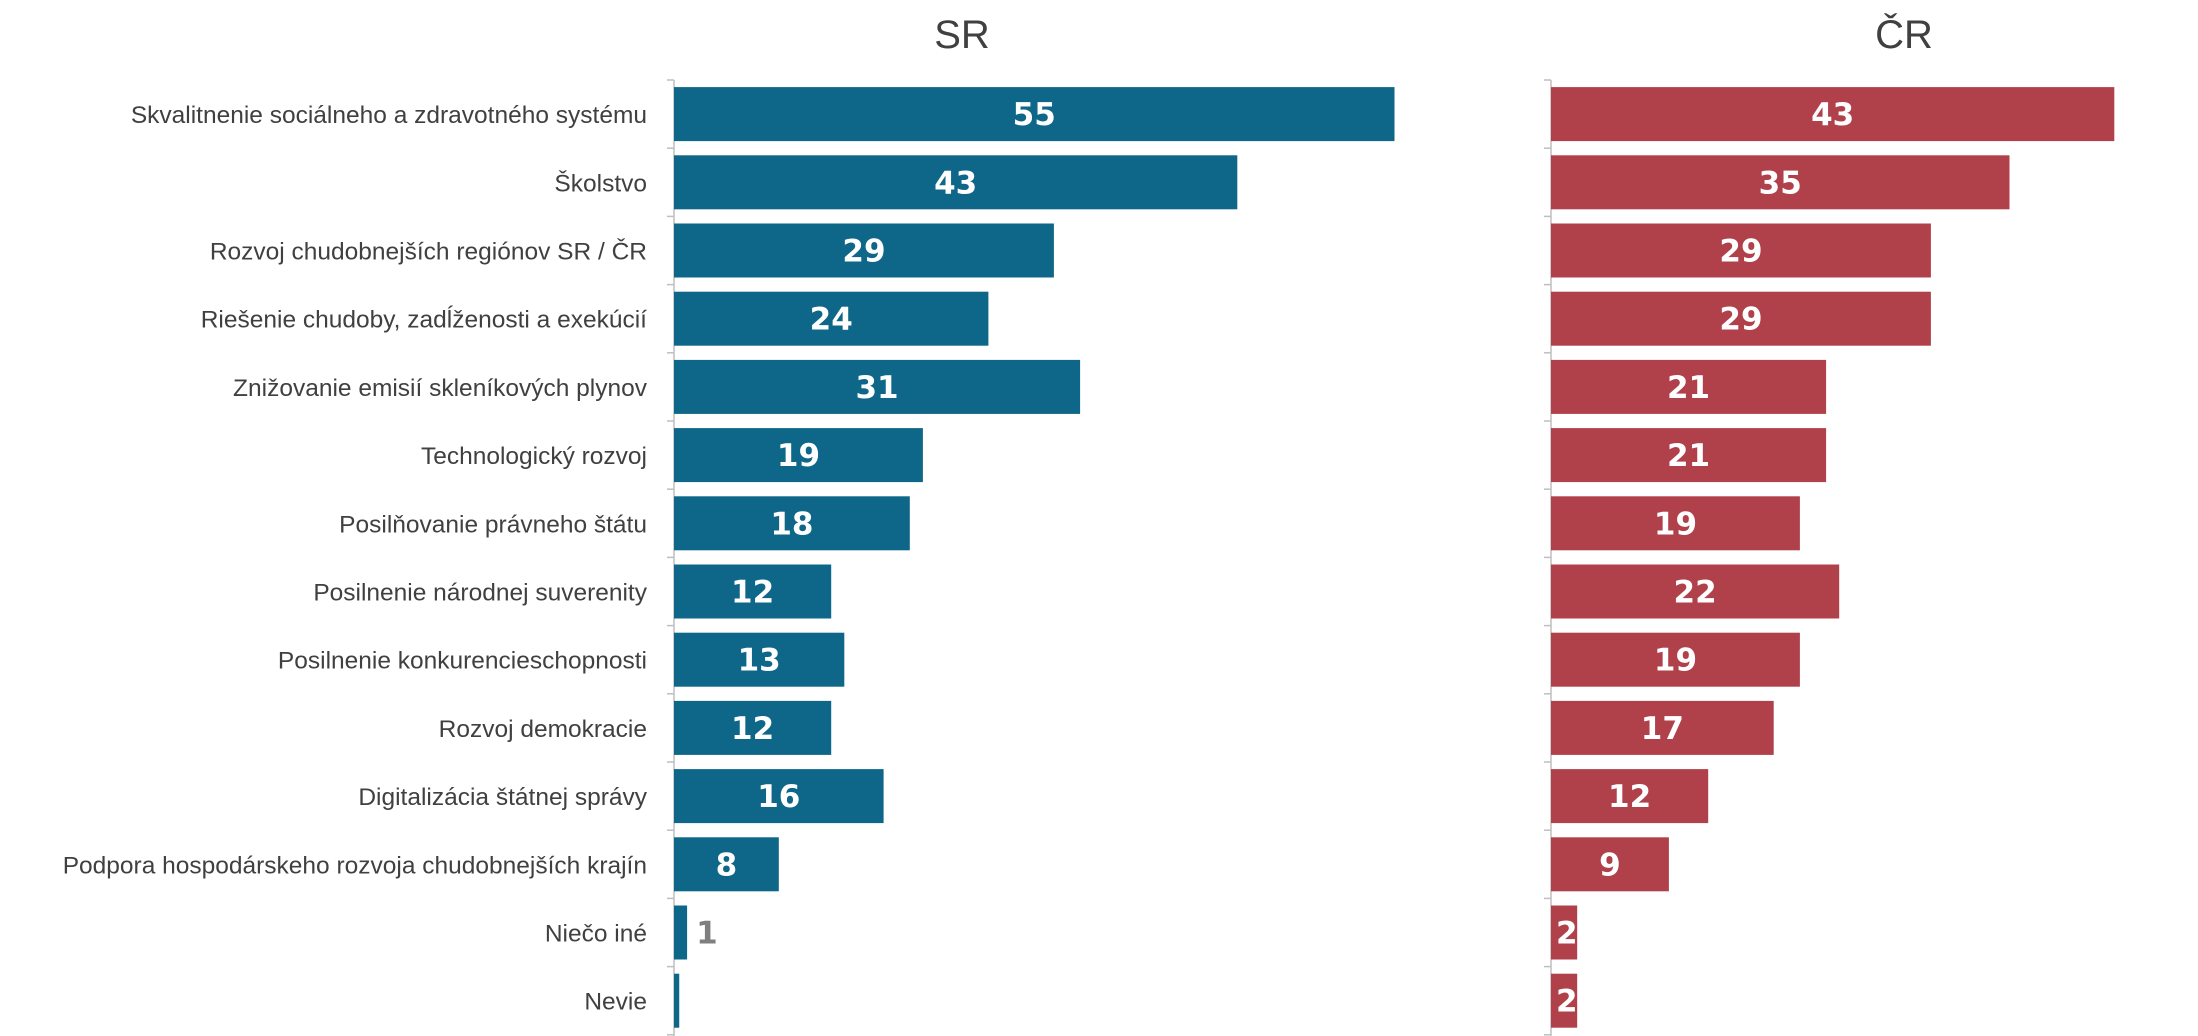 This screenshot has width=2198, height=1036. I want to click on data-label-sr: 8, so click(727, 865).